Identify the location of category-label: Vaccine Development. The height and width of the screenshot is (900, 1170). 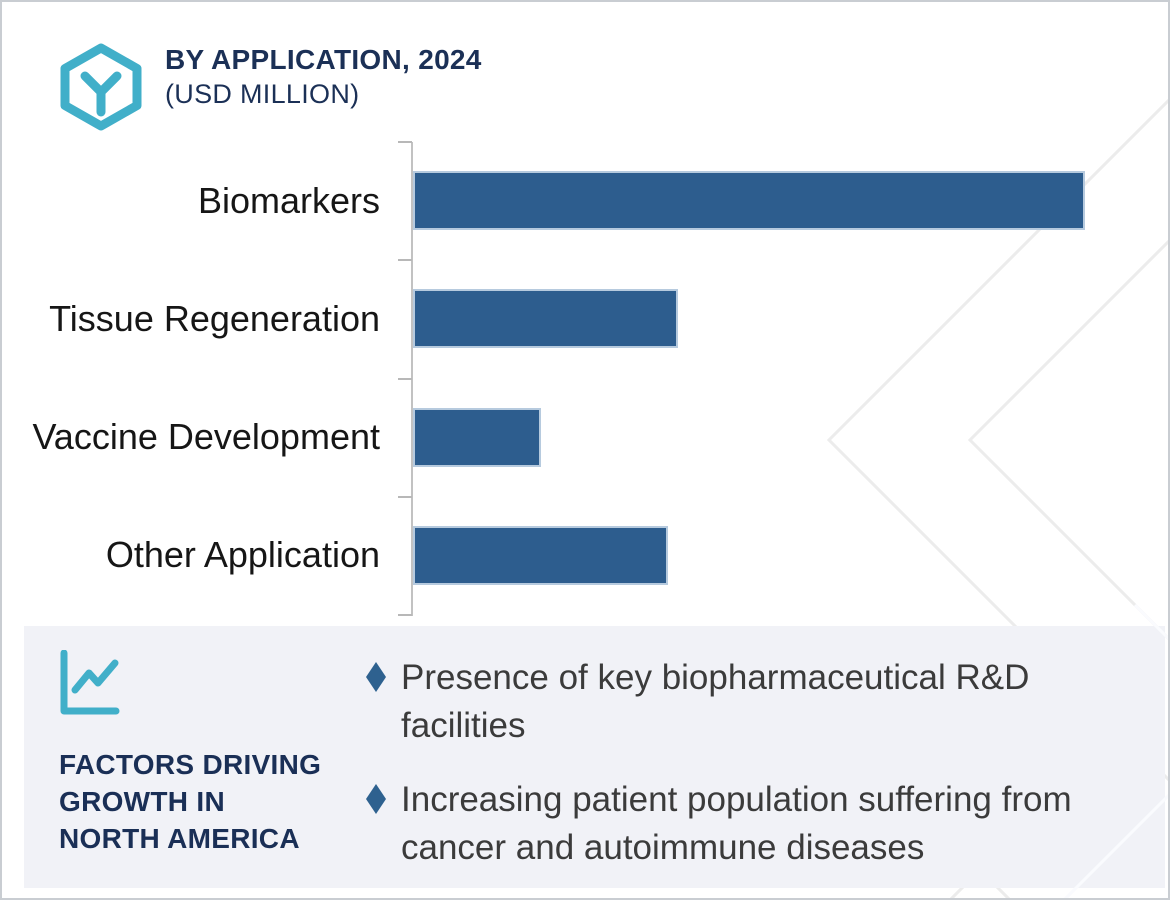
(206, 436).